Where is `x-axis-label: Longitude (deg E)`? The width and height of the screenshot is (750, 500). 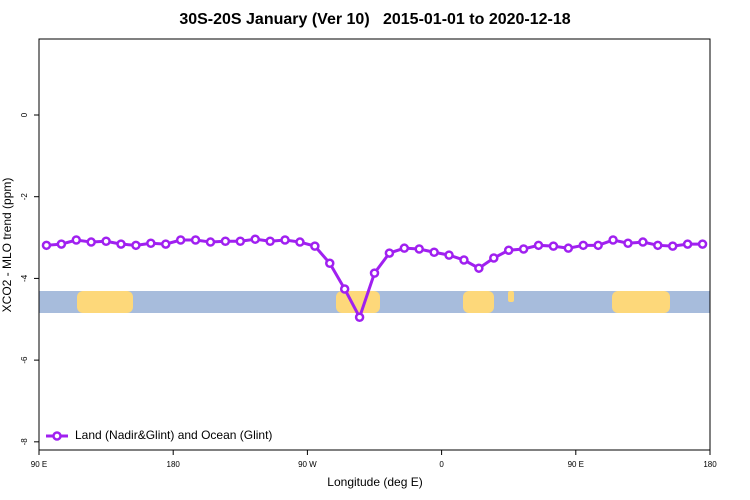
x-axis-label: Longitude (deg E) is located at coordinates (374, 482).